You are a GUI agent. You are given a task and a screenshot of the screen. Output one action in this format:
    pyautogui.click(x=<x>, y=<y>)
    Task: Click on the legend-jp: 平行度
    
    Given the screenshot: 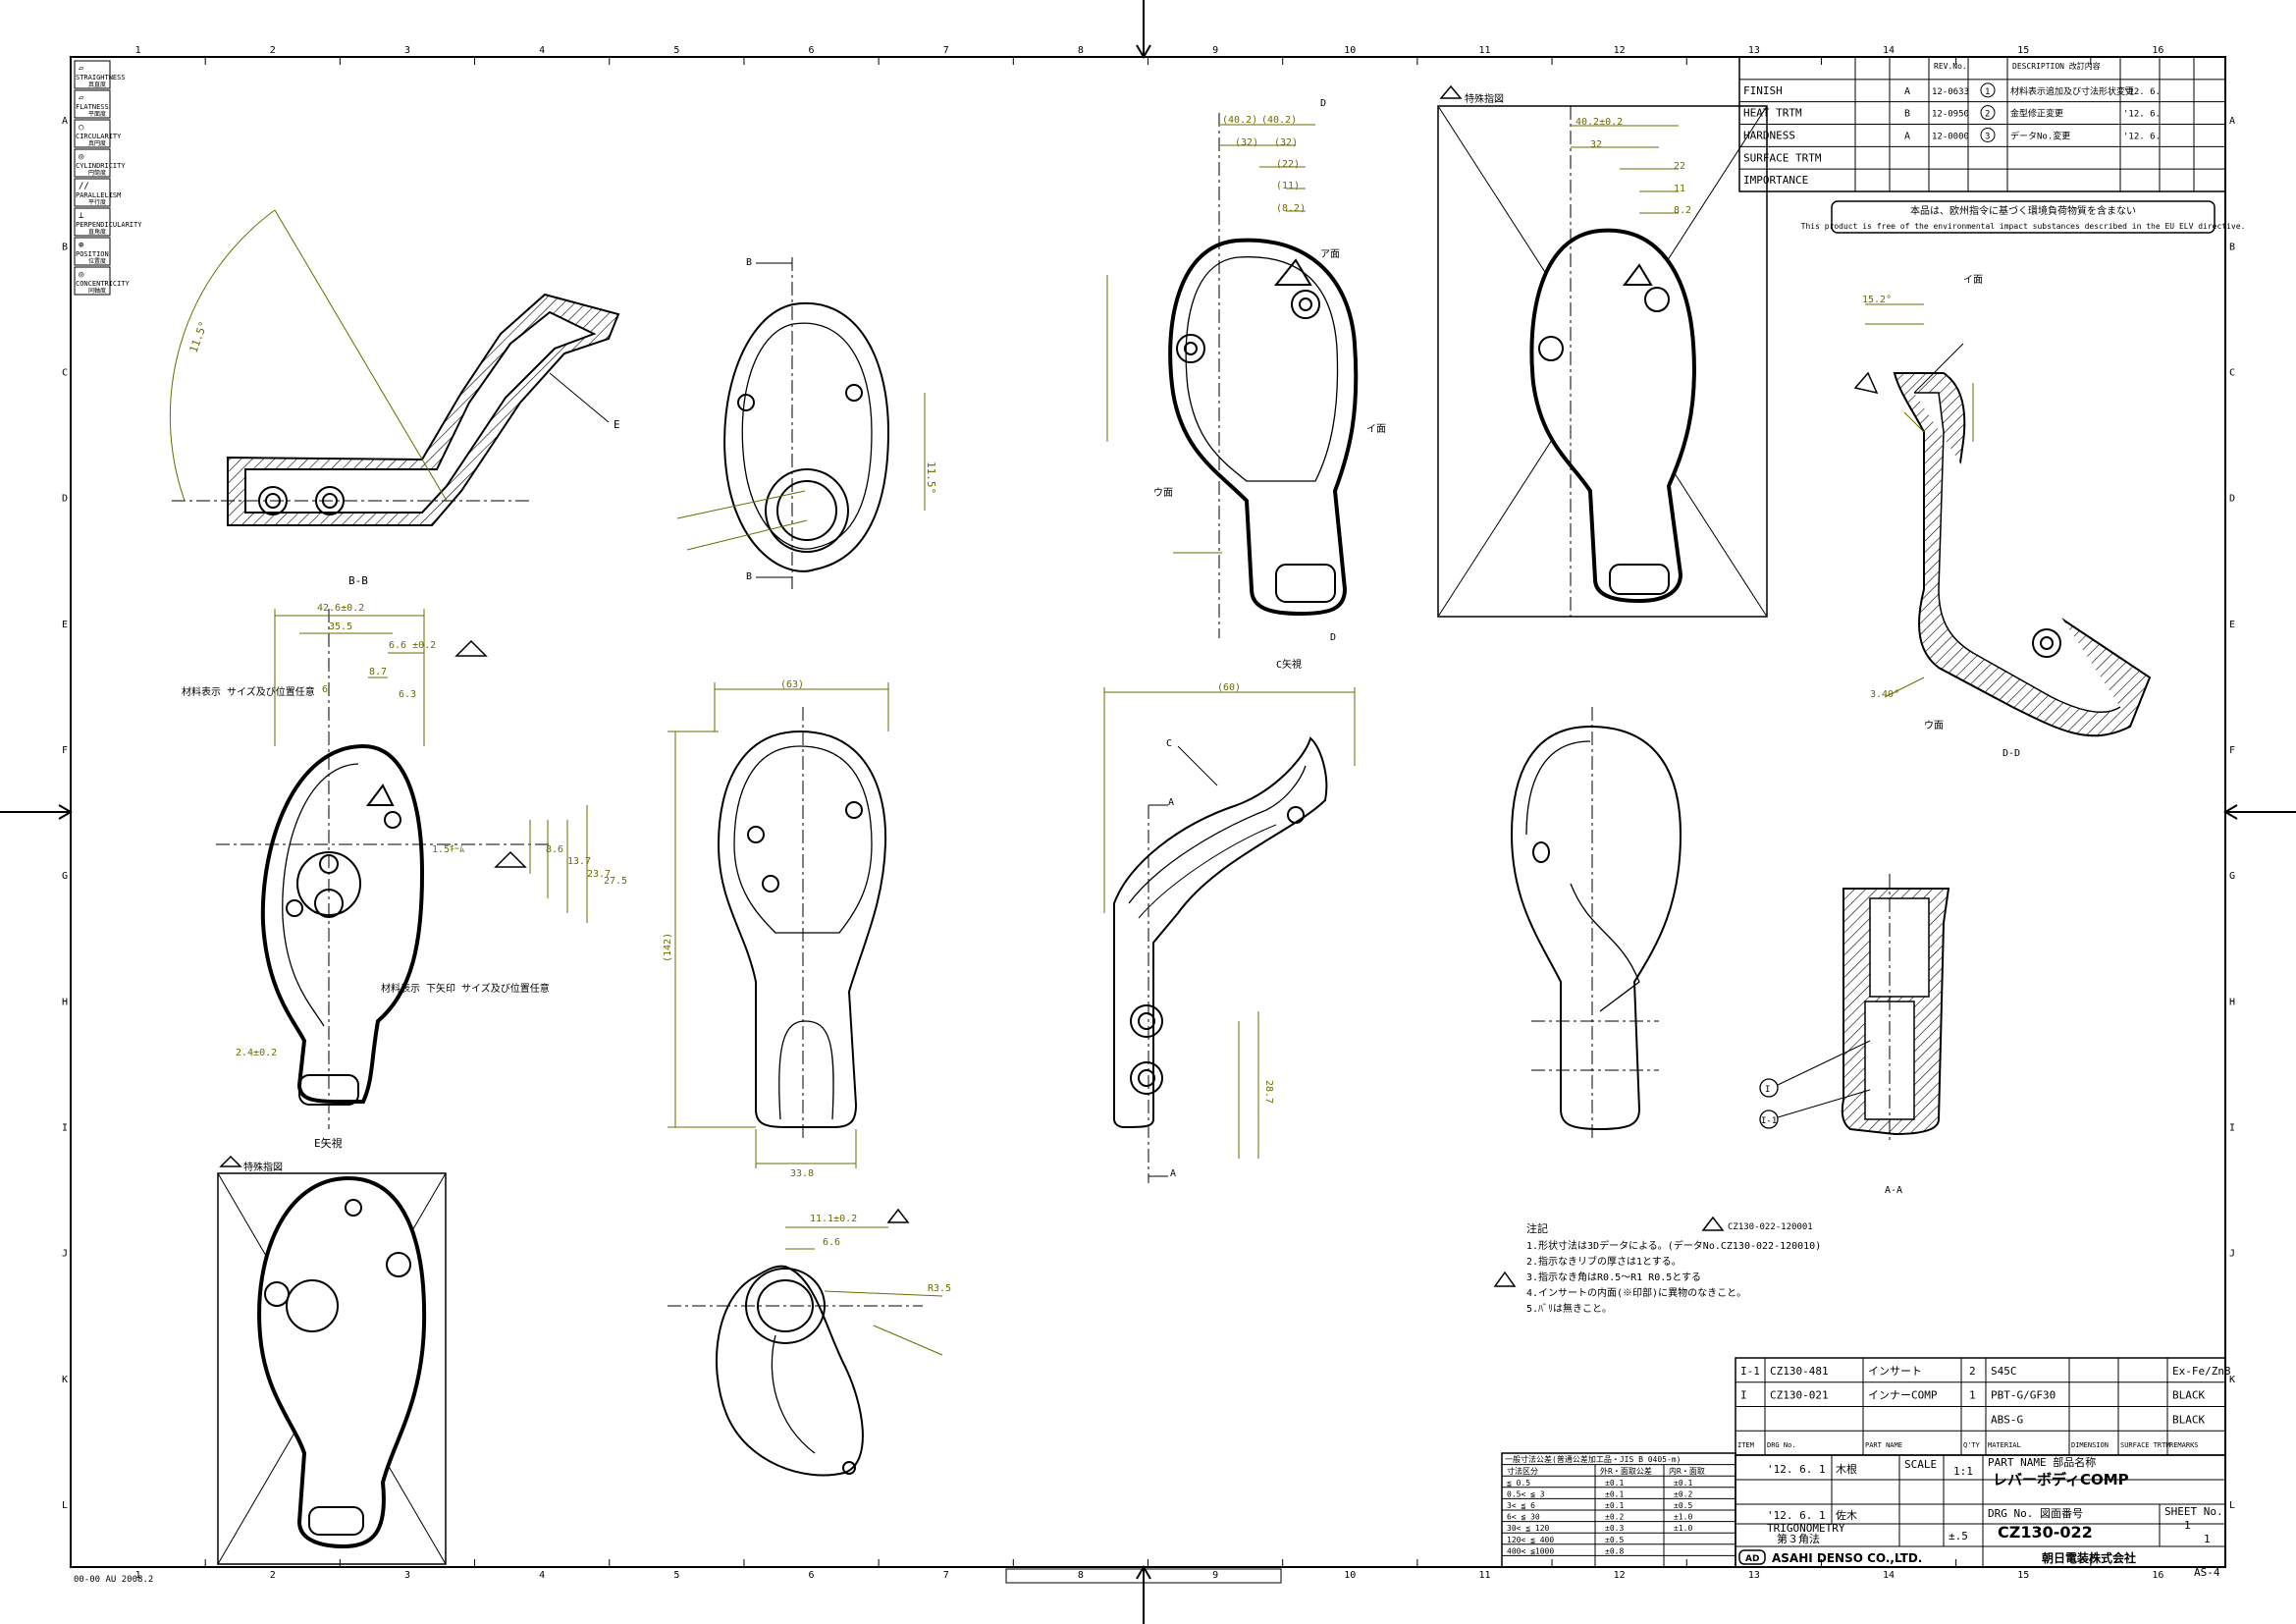 What is the action you would take?
    pyautogui.click(x=97, y=202)
    